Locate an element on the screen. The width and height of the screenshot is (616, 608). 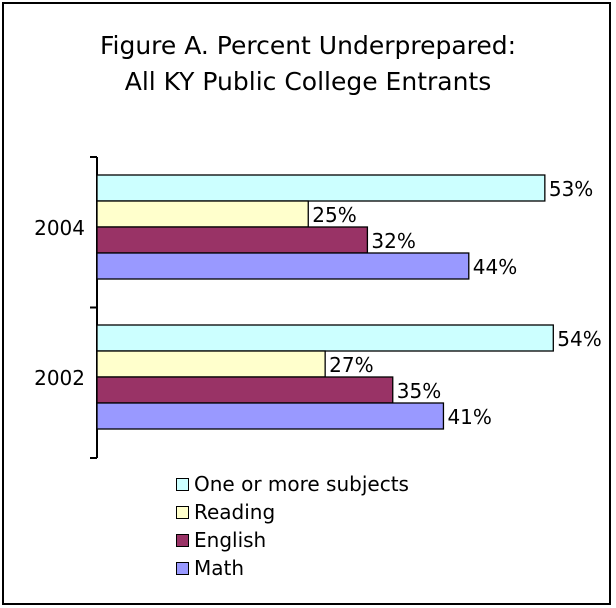
bar-one-or-more-subjects-2004 is located at coordinates (321, 188).